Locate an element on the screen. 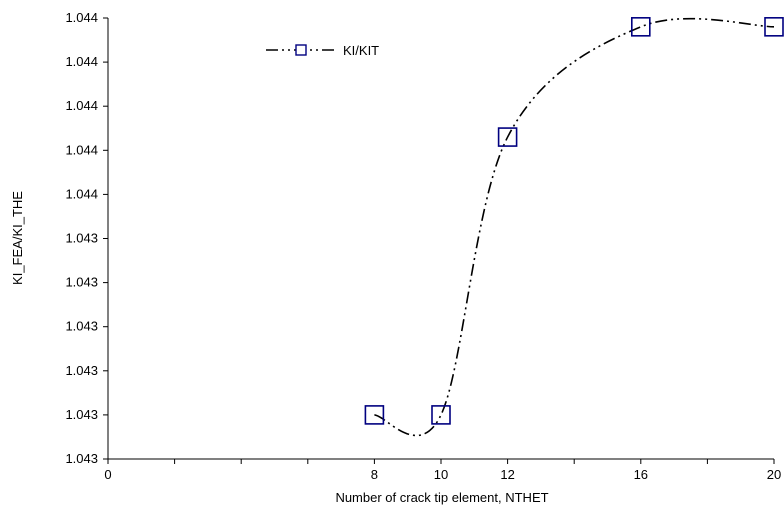  legend: KI/KIT is located at coordinates (322, 50).